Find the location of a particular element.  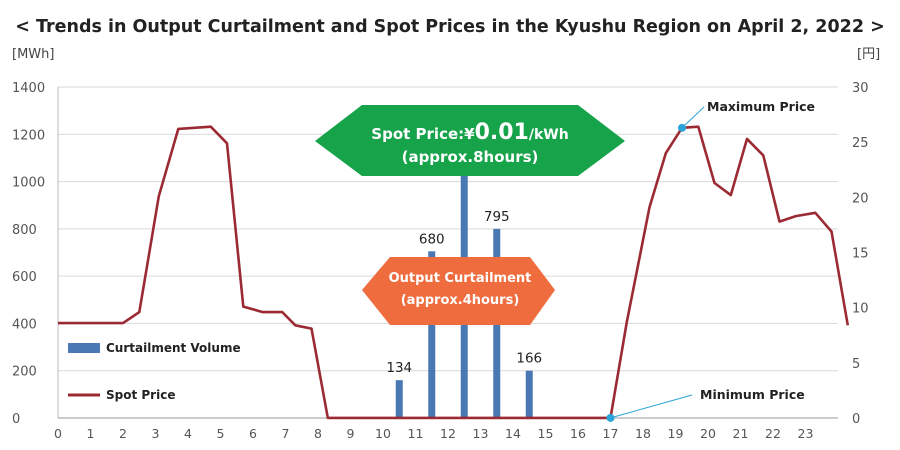

right-axis-ticks: 0 5 10 15 20 25 30 is located at coordinates (860, 254).